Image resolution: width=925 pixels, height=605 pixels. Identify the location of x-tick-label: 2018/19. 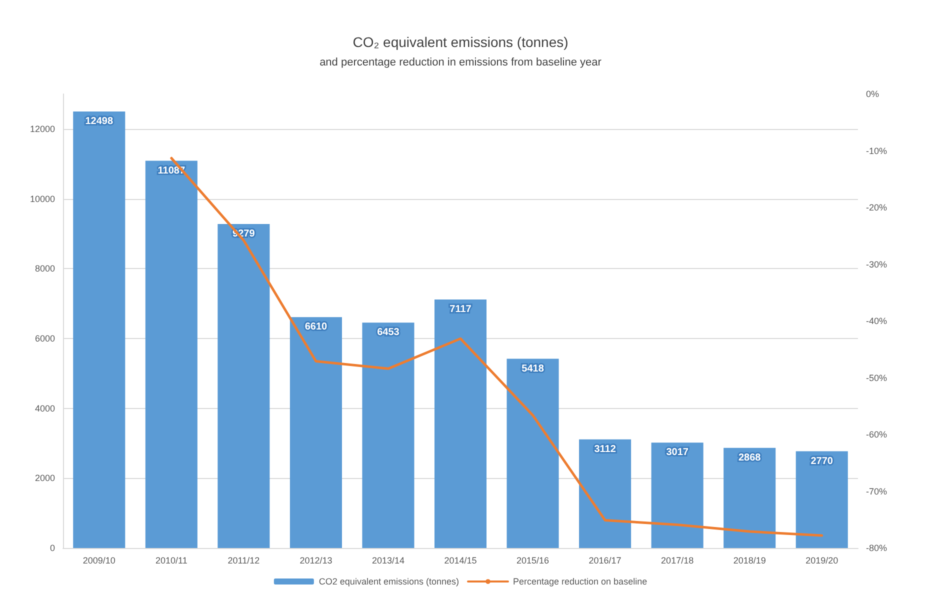
(749, 561).